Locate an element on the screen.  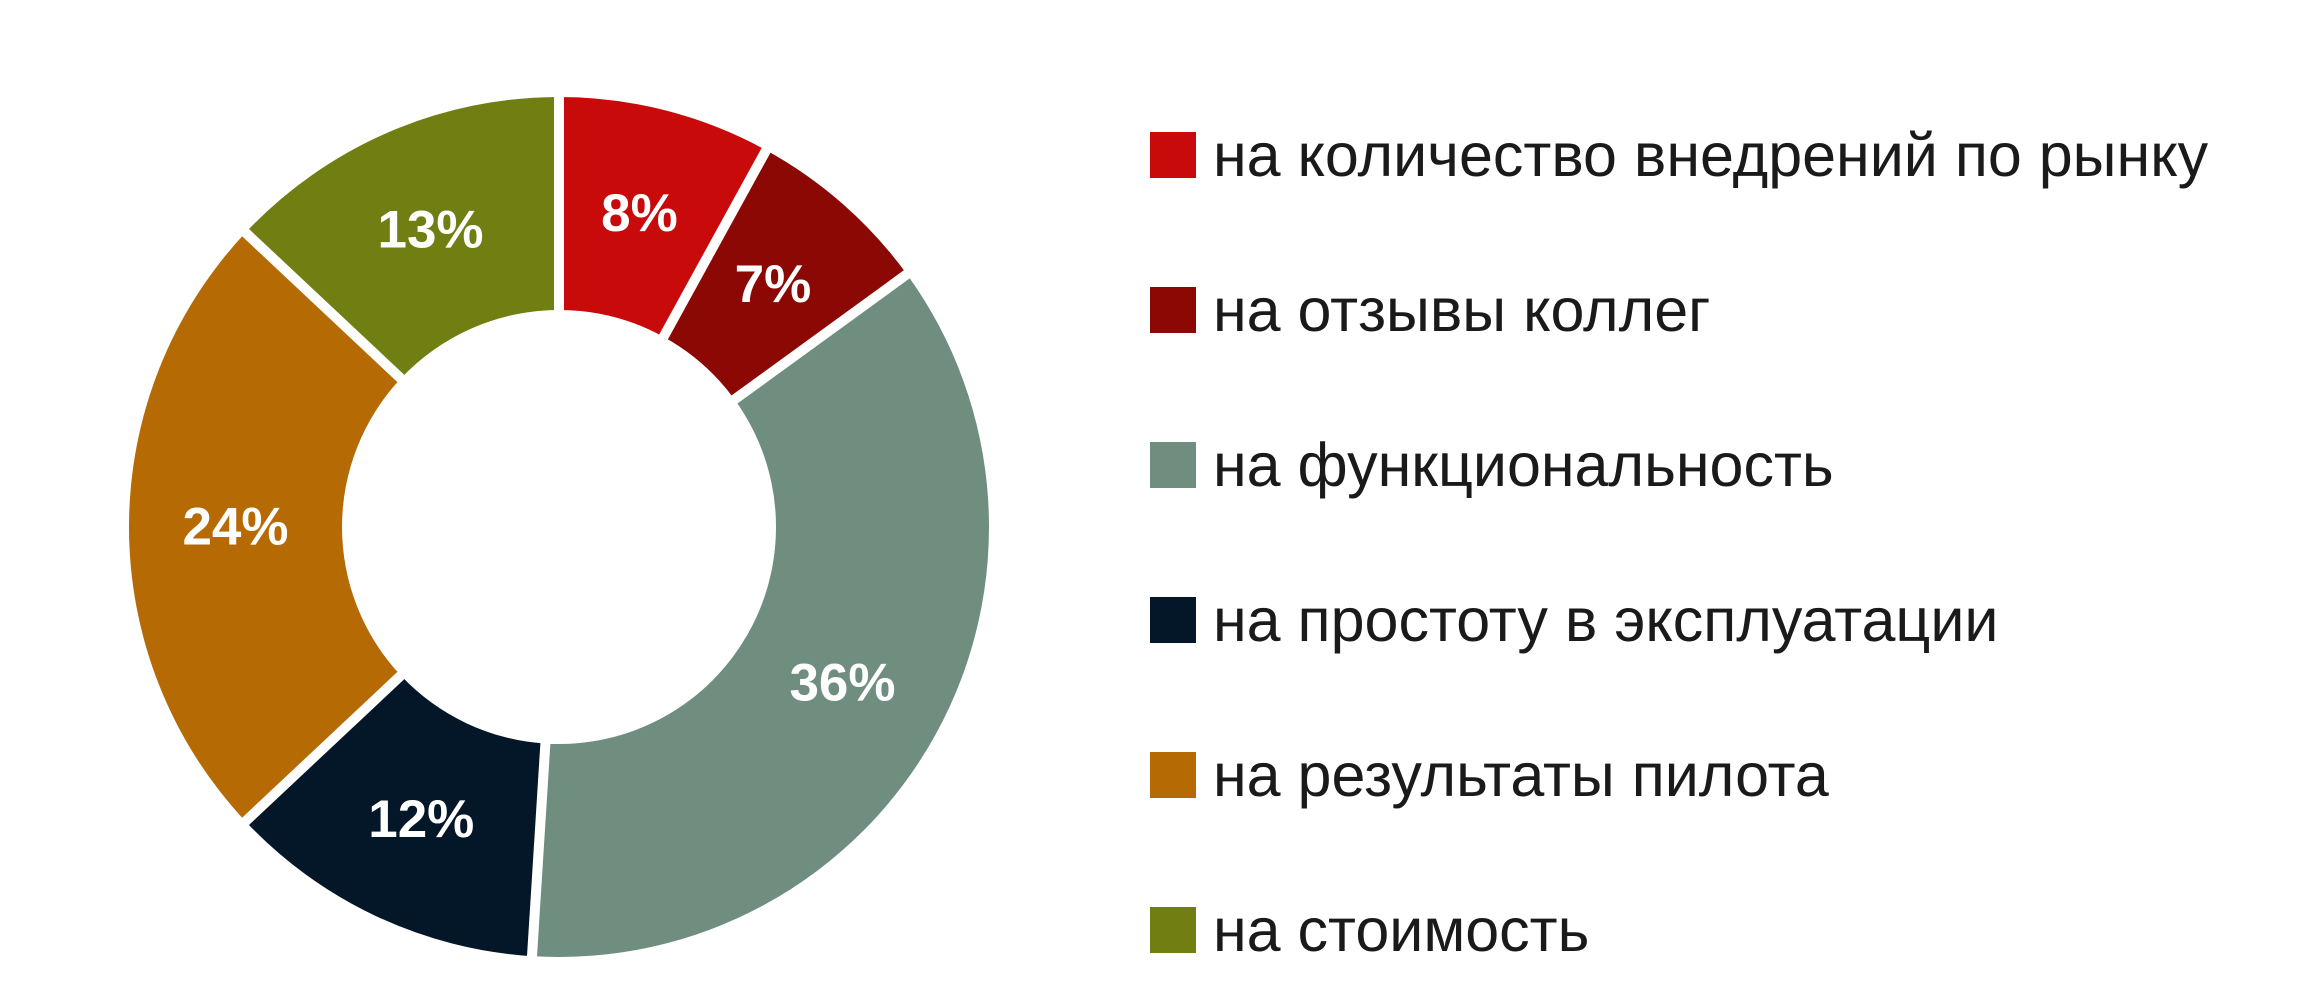
slice-percent-label: 7% is located at coordinates (773, 284).